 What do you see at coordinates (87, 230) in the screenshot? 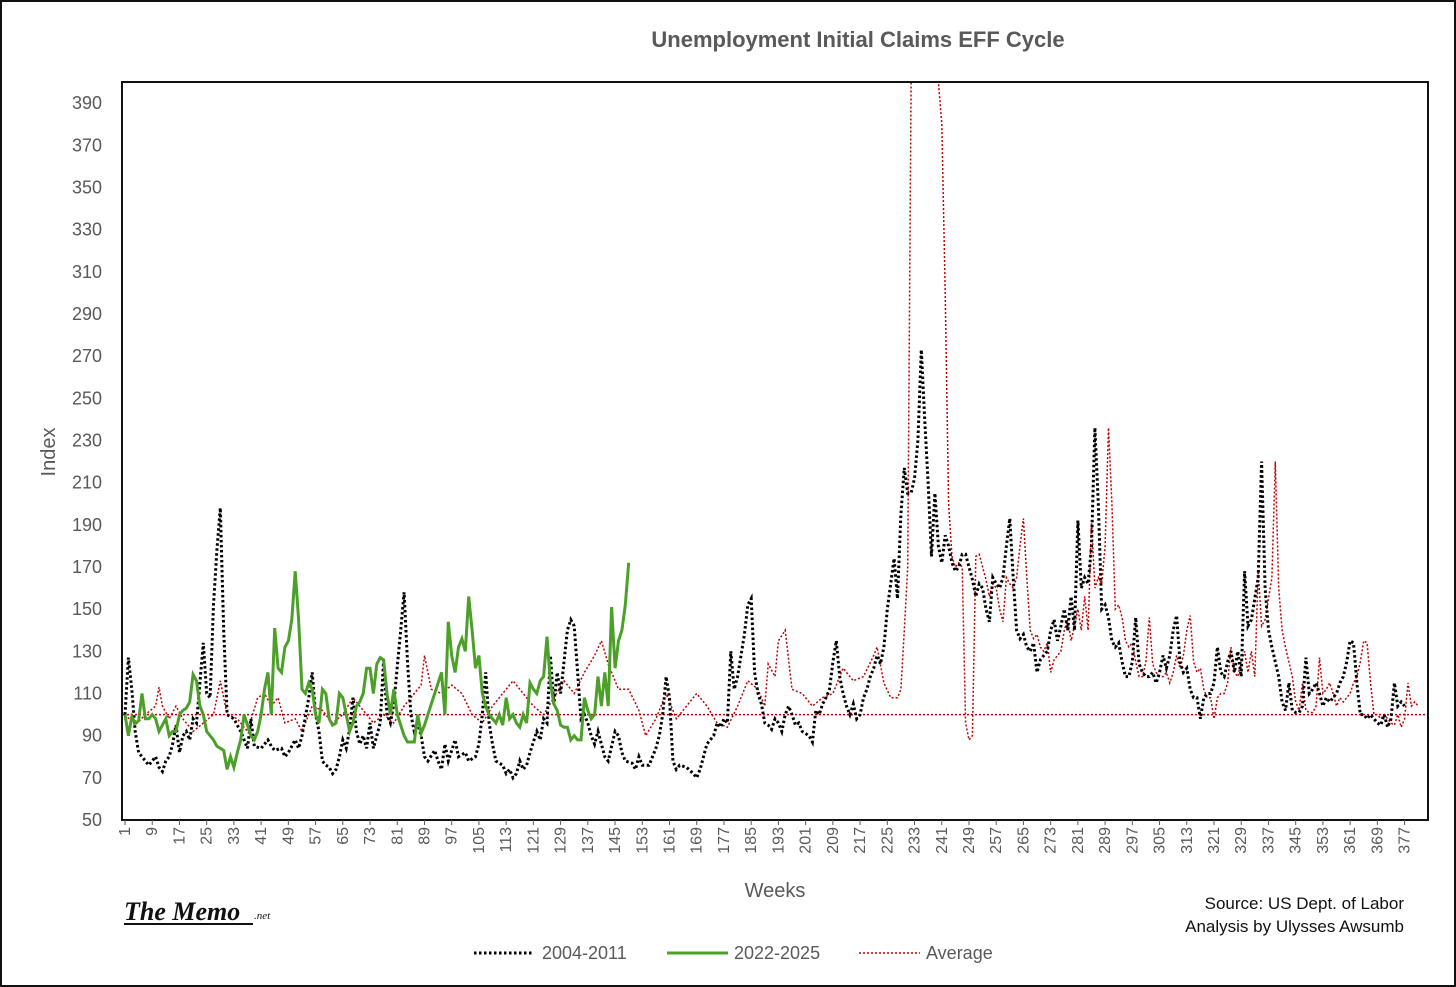
I see `y-tick-label: 330` at bounding box center [87, 230].